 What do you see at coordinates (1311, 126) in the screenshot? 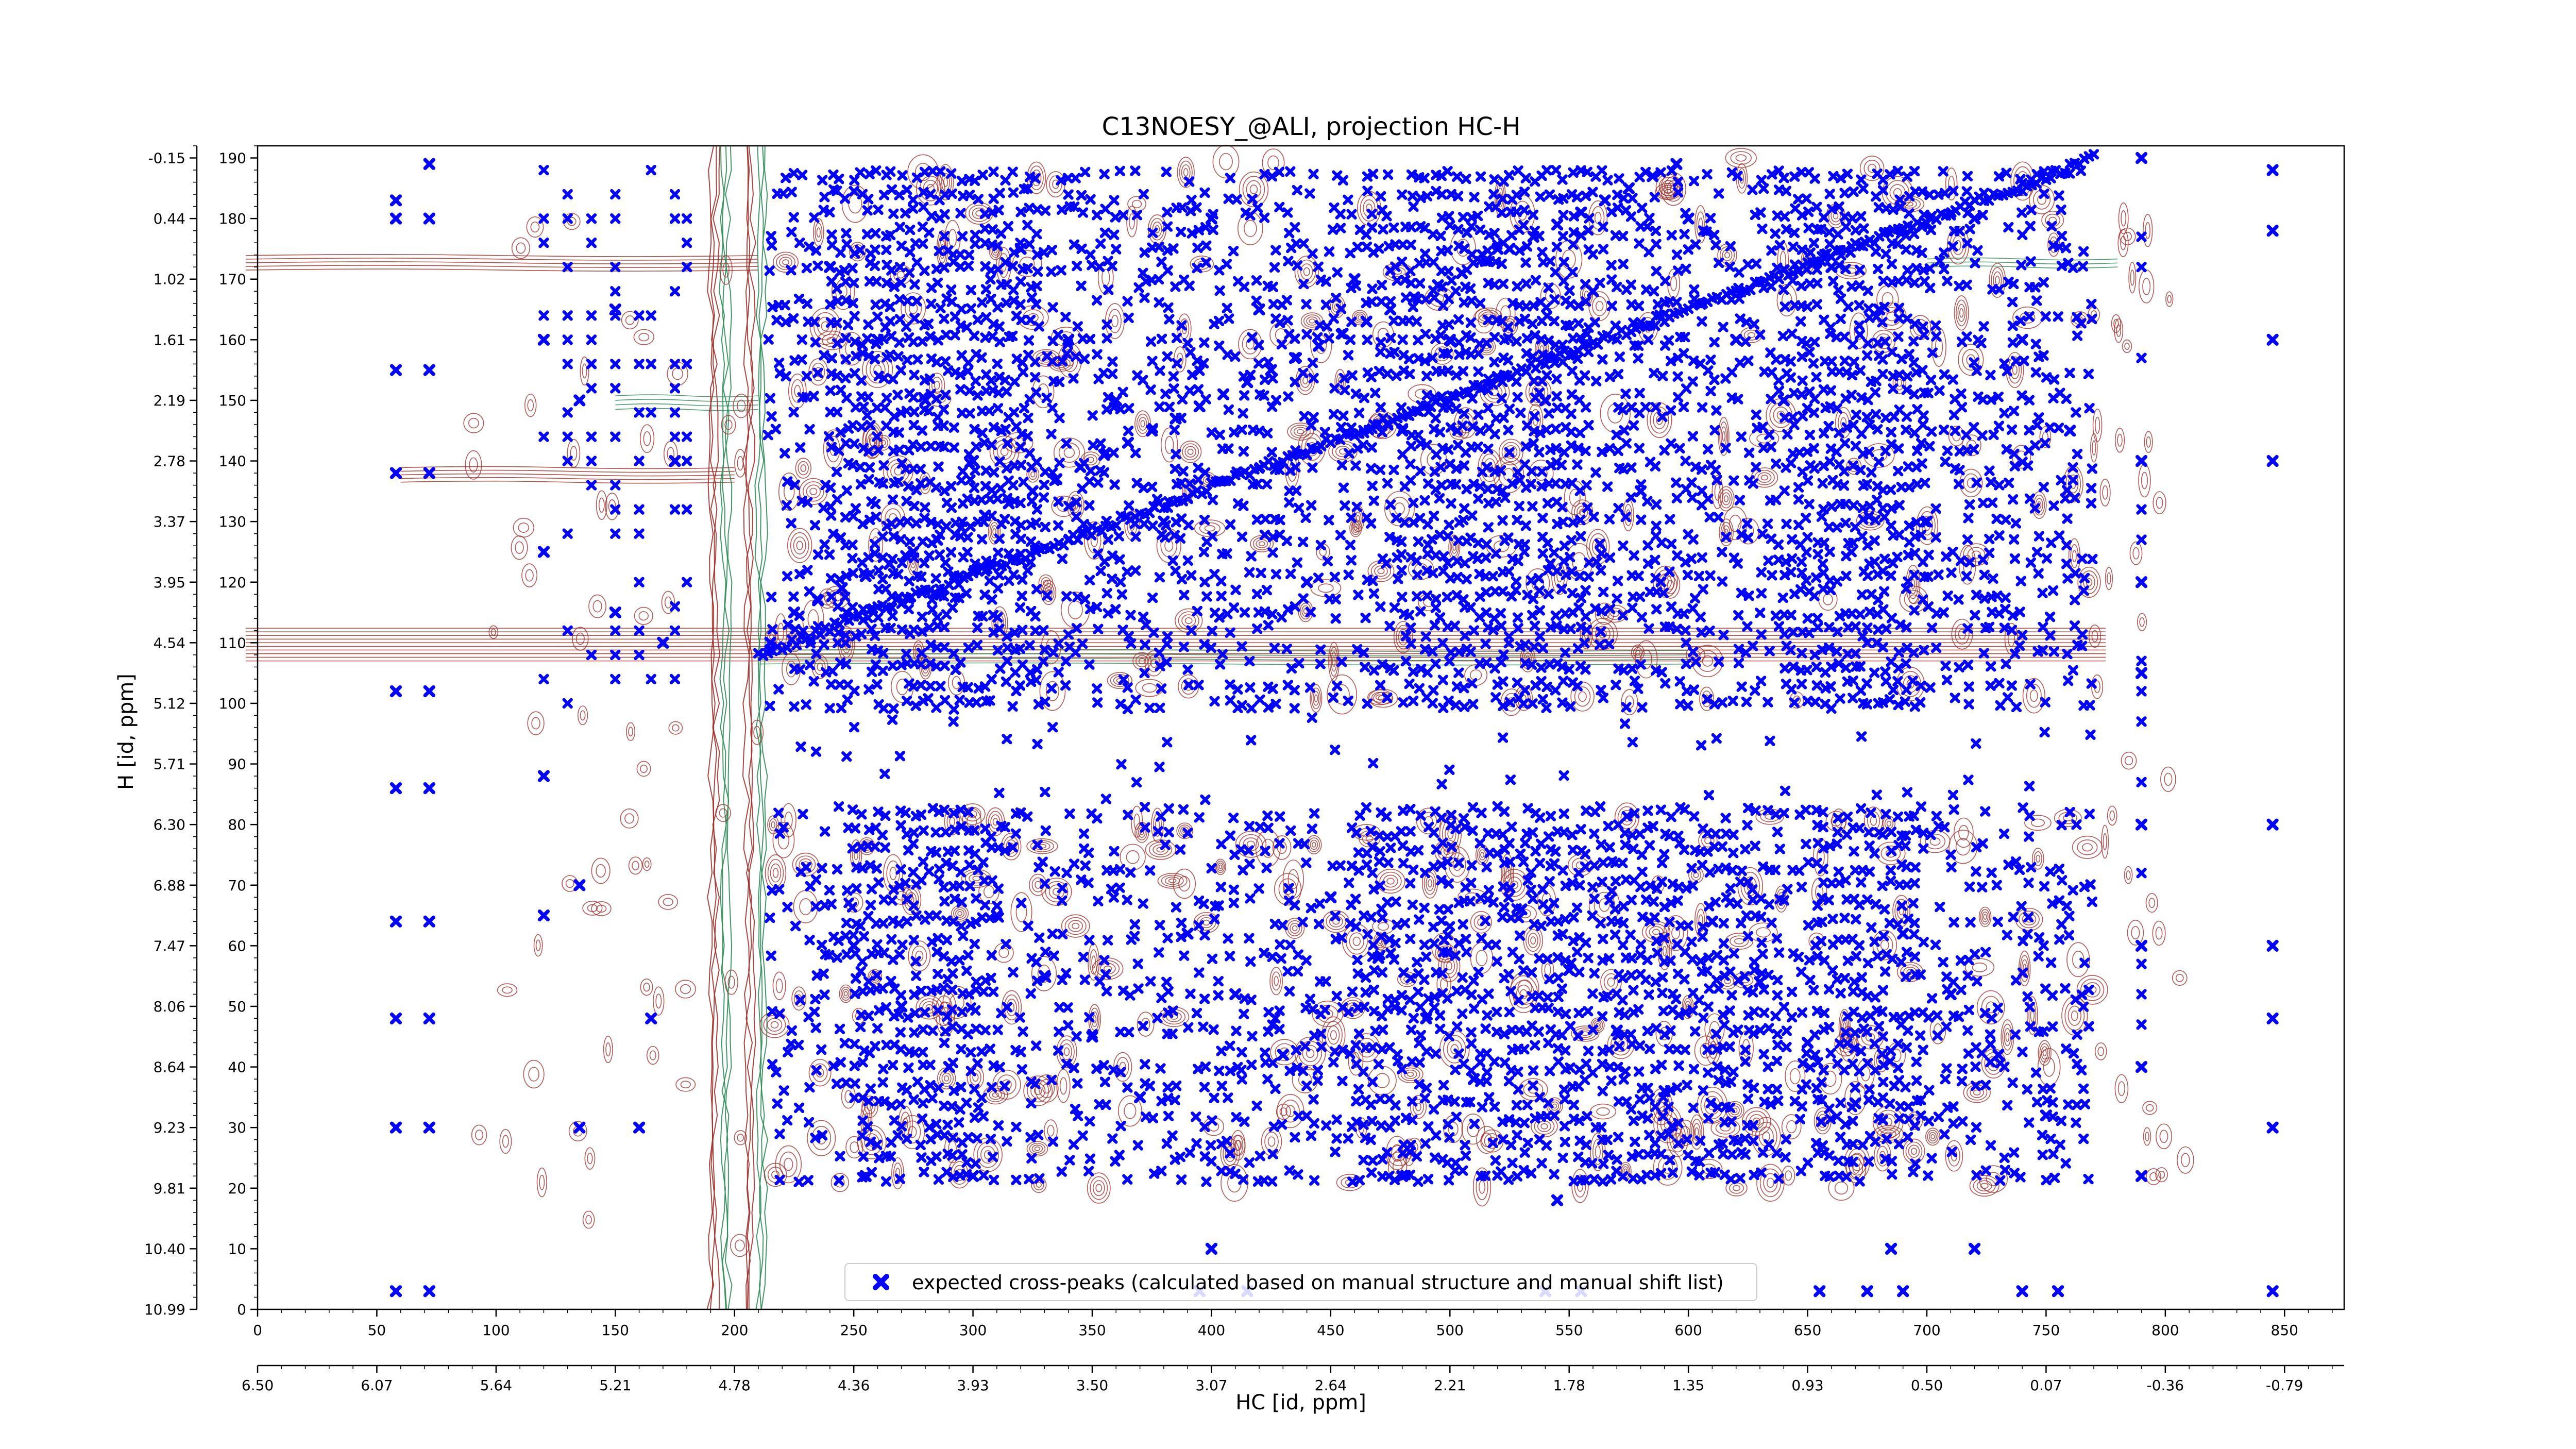
I see `chart-title: C13NOESY_@ALI, projection HC-H` at bounding box center [1311, 126].